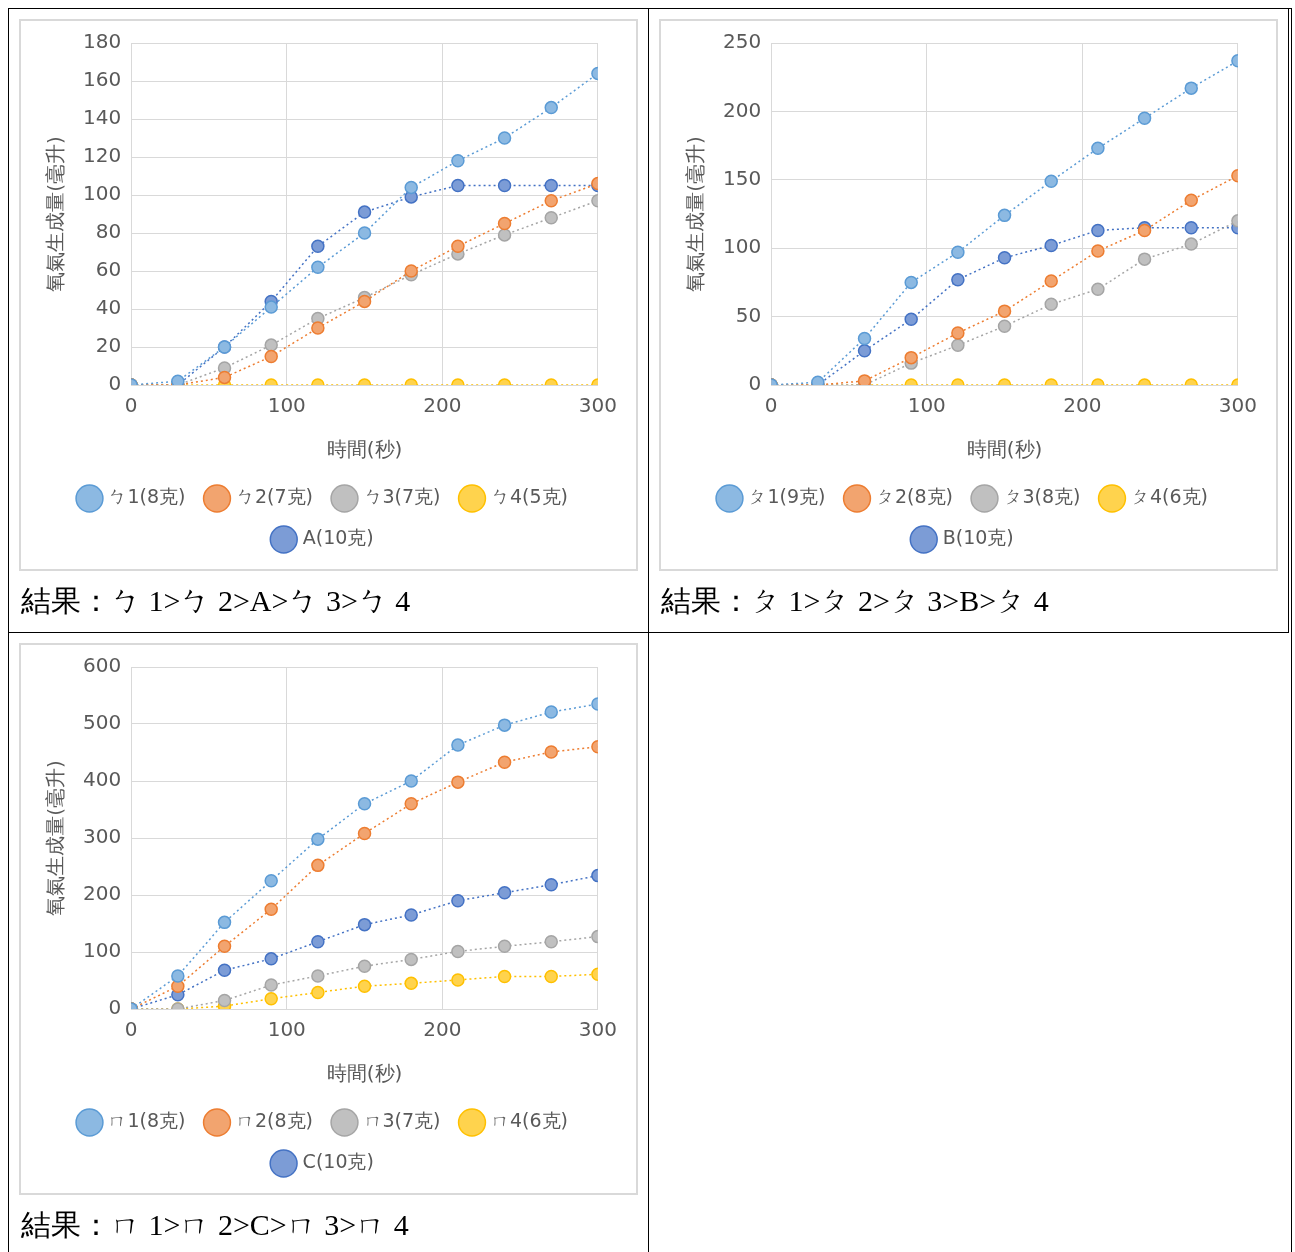 The image size is (1295, 1252). I want to click on legend-label: ㄆ2(8克), so click(915, 496).